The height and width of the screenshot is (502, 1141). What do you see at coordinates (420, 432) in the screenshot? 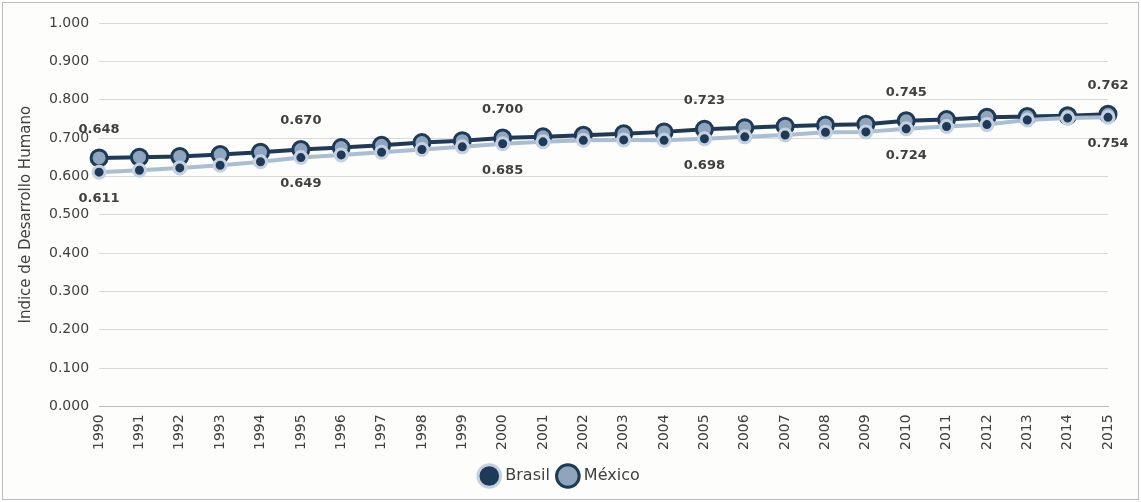
I see `x-tick-label: 1998` at bounding box center [420, 432].